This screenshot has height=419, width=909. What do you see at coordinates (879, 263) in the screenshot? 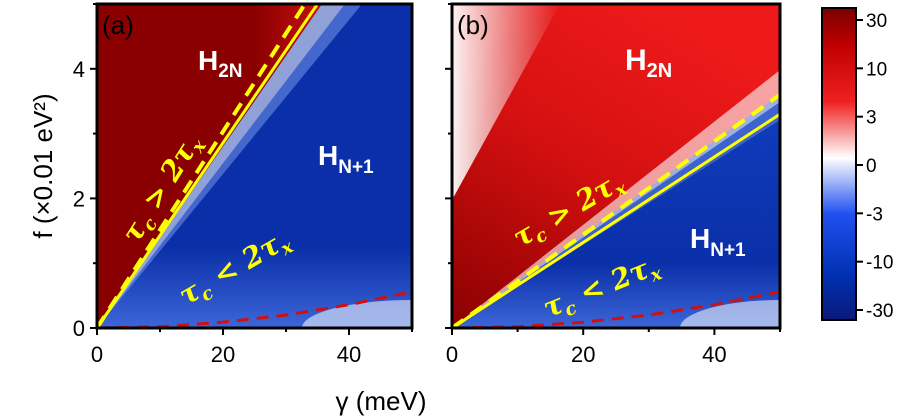
I see `colorbar-tick-label: -10` at bounding box center [879, 263].